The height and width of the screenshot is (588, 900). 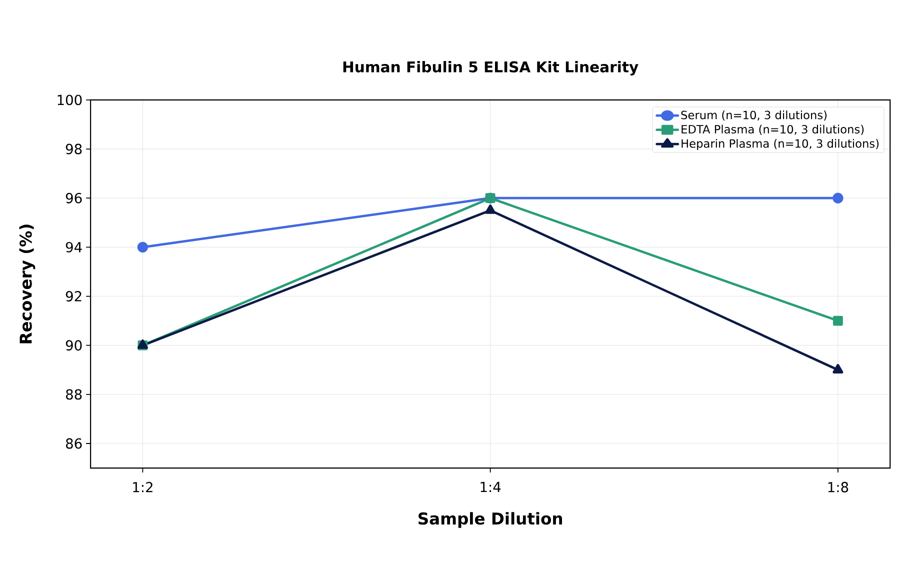 What do you see at coordinates (838, 487) in the screenshot?
I see `x-tick-label: 1:8` at bounding box center [838, 487].